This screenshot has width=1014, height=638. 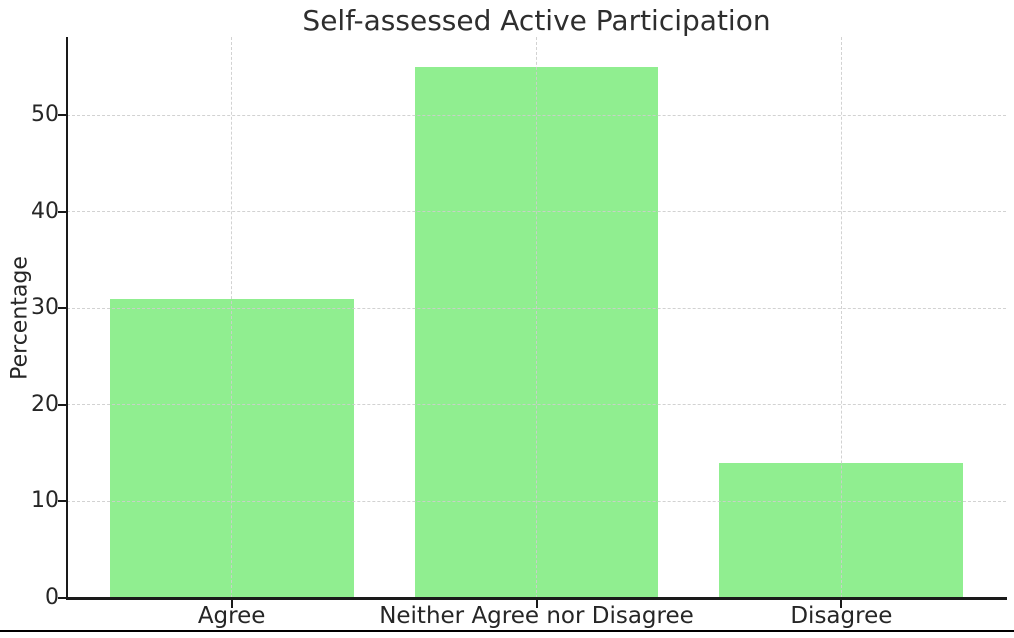 What do you see at coordinates (67, 318) in the screenshot?
I see `y-axis-spine` at bounding box center [67, 318].